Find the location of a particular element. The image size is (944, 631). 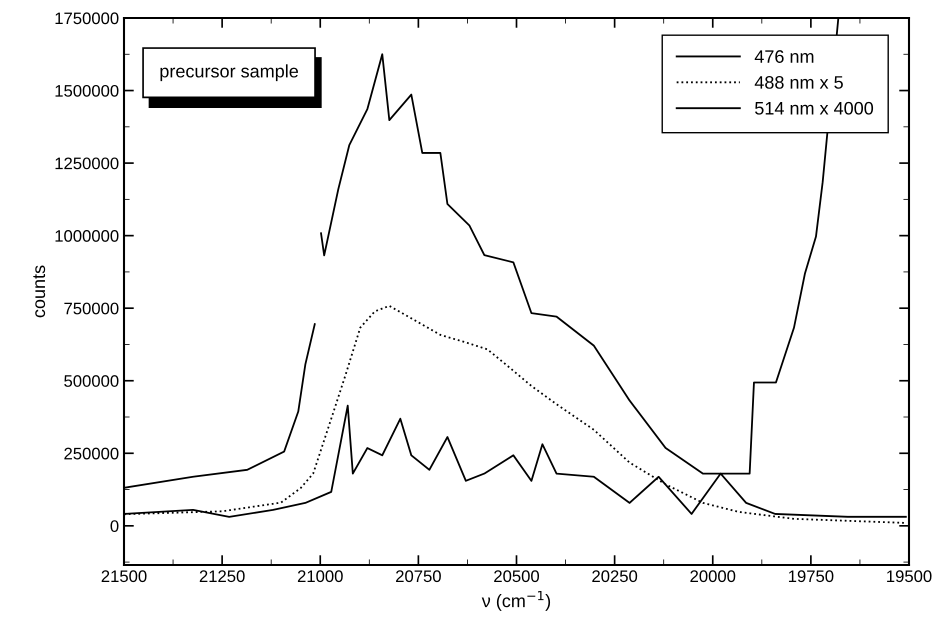

legend-label: 476 nm is located at coordinates (784, 56).